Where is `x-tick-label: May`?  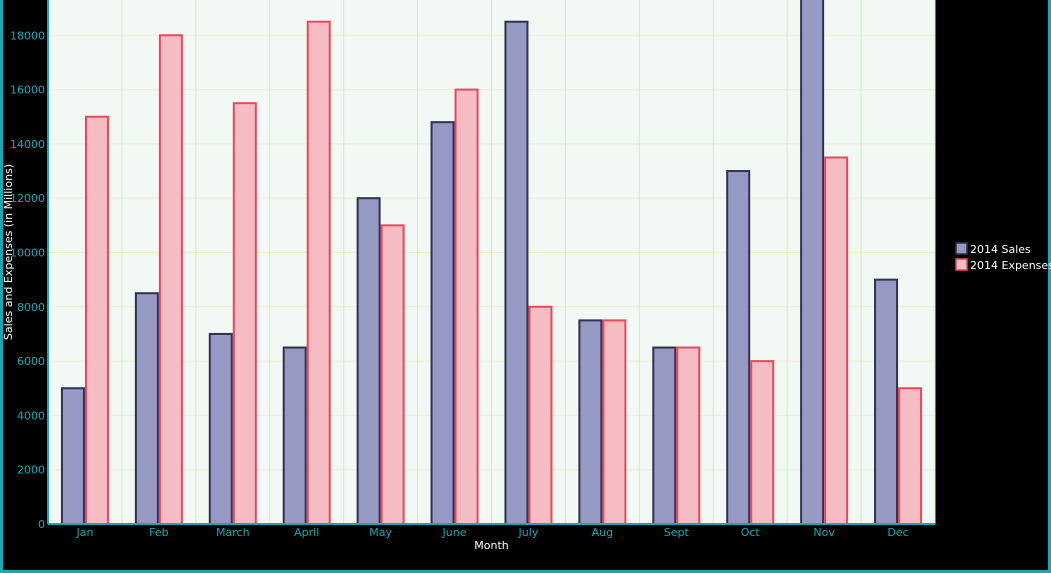
x-tick-label: May is located at coordinates (380, 532).